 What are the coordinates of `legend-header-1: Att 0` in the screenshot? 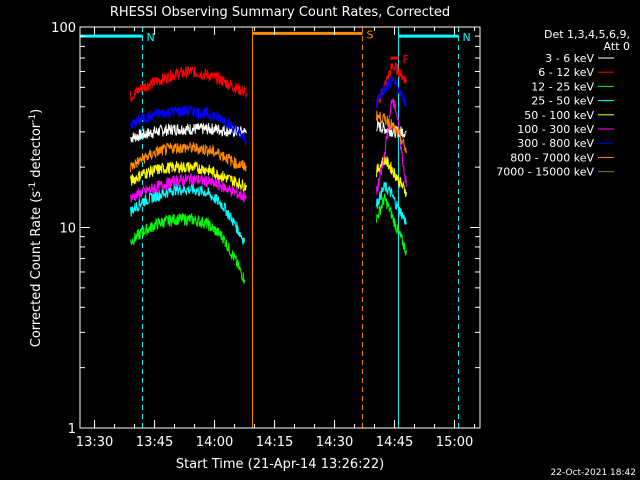 It's located at (617, 46).